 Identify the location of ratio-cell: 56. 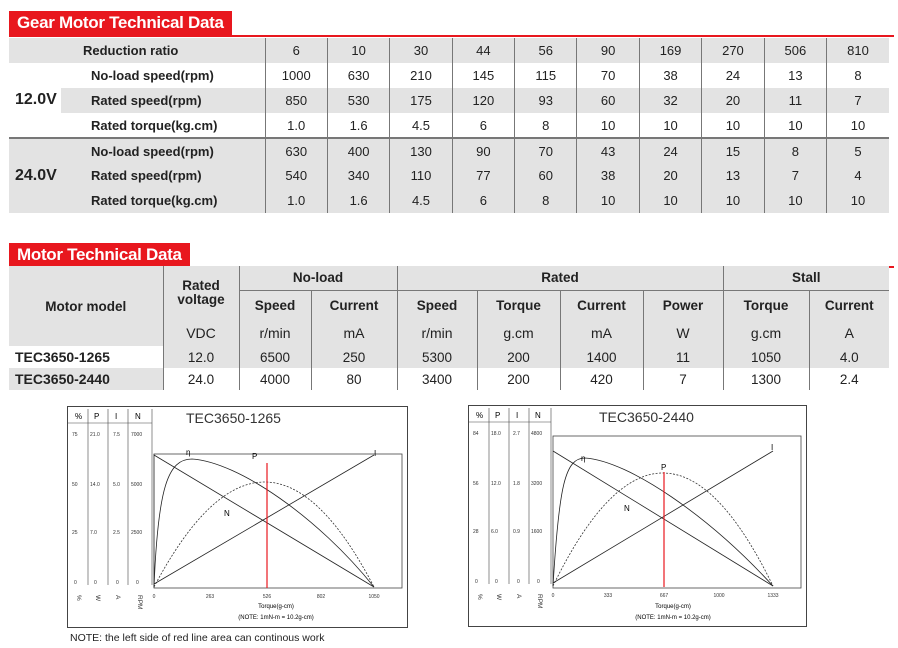
(545, 50).